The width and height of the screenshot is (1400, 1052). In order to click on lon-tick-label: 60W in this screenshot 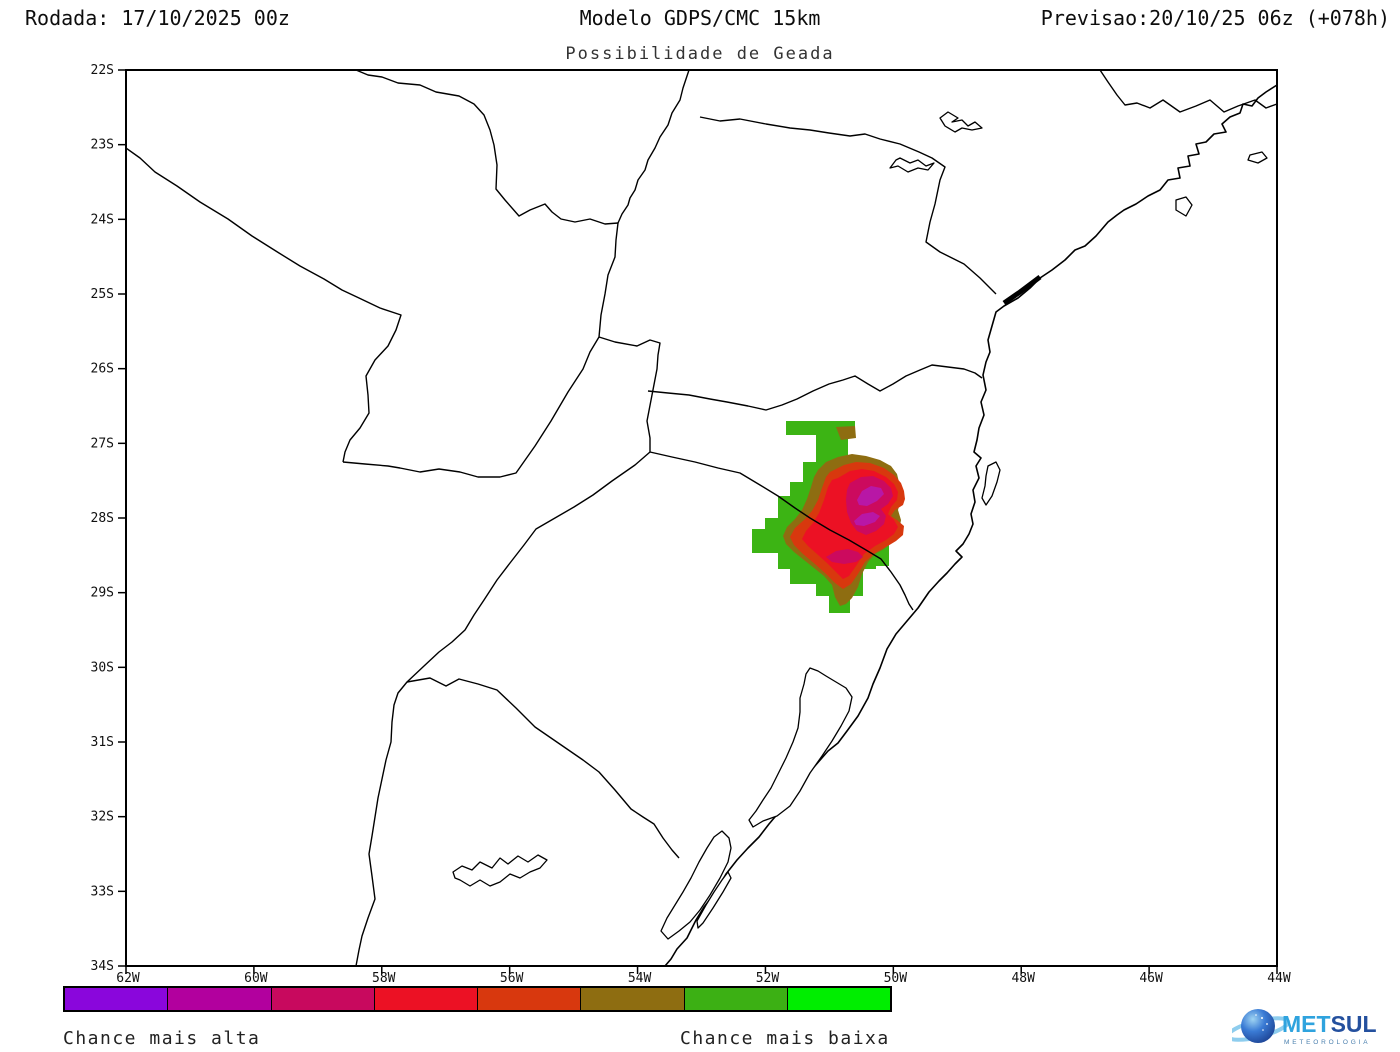, I will do `click(256, 978)`.